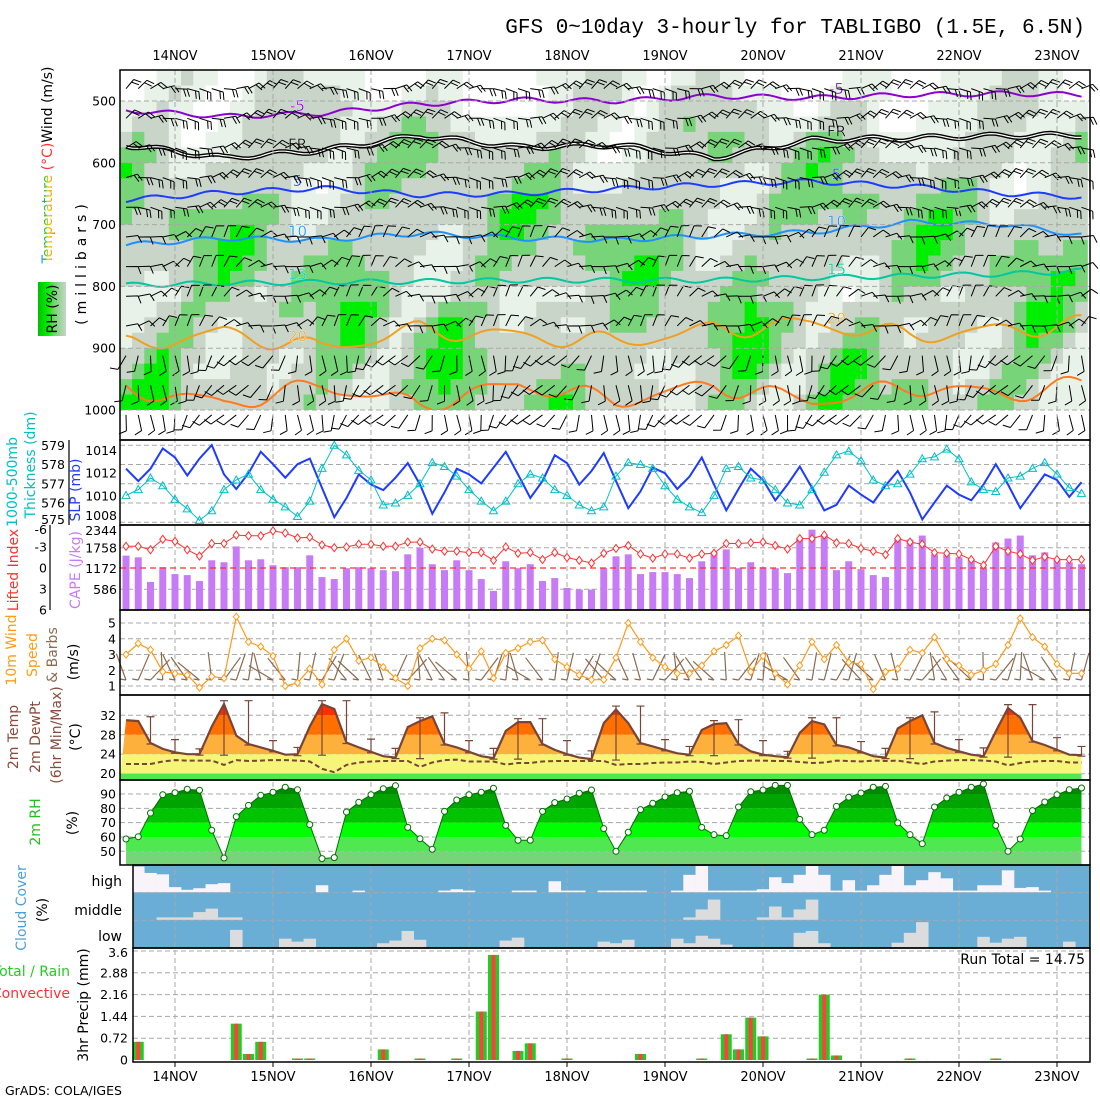 The image size is (1100, 1100). Describe the element at coordinates (84, 1004) in the screenshot. I see `precip-axis-label: 3hr Precip (mm)` at that location.